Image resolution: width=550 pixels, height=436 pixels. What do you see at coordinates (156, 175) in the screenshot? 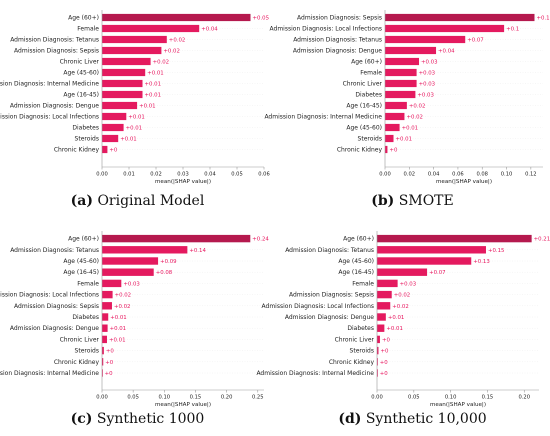
I see `x-tick-label: 0.02` at bounding box center [156, 175].